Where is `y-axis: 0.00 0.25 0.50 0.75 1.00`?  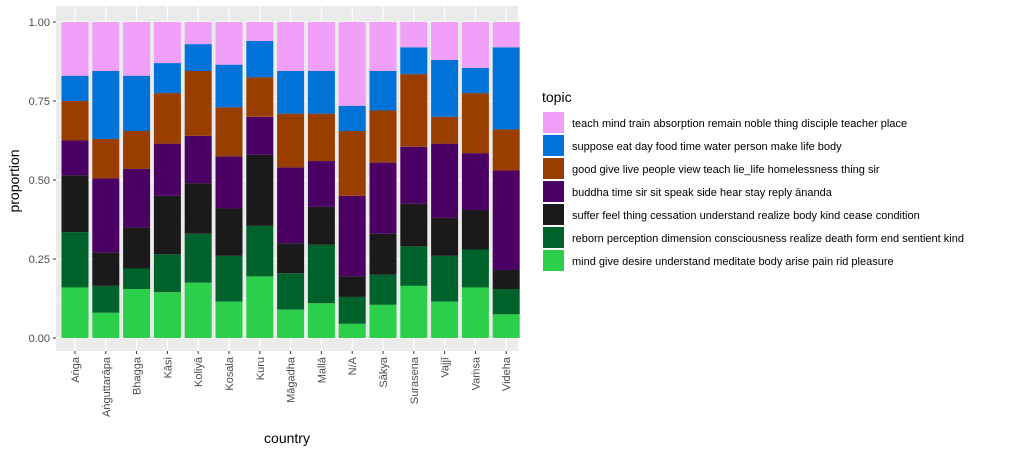 y-axis: 0.00 0.25 0.50 0.75 1.00 is located at coordinates (42, 181).